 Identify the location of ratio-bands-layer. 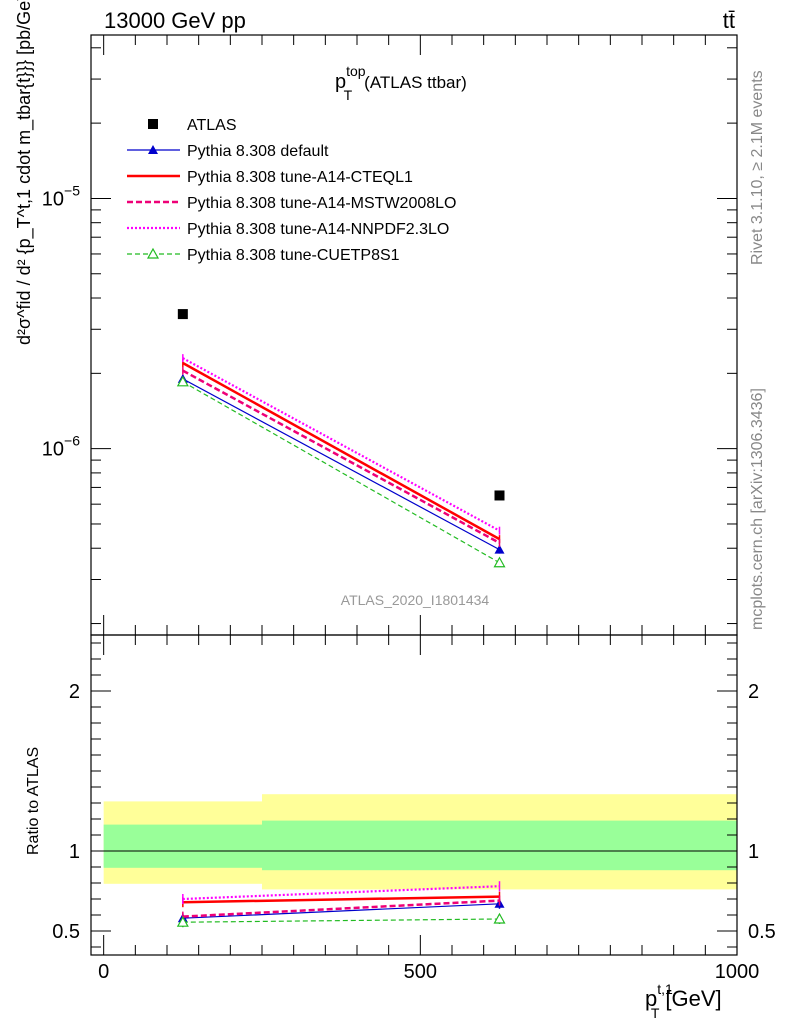
(414, 842).